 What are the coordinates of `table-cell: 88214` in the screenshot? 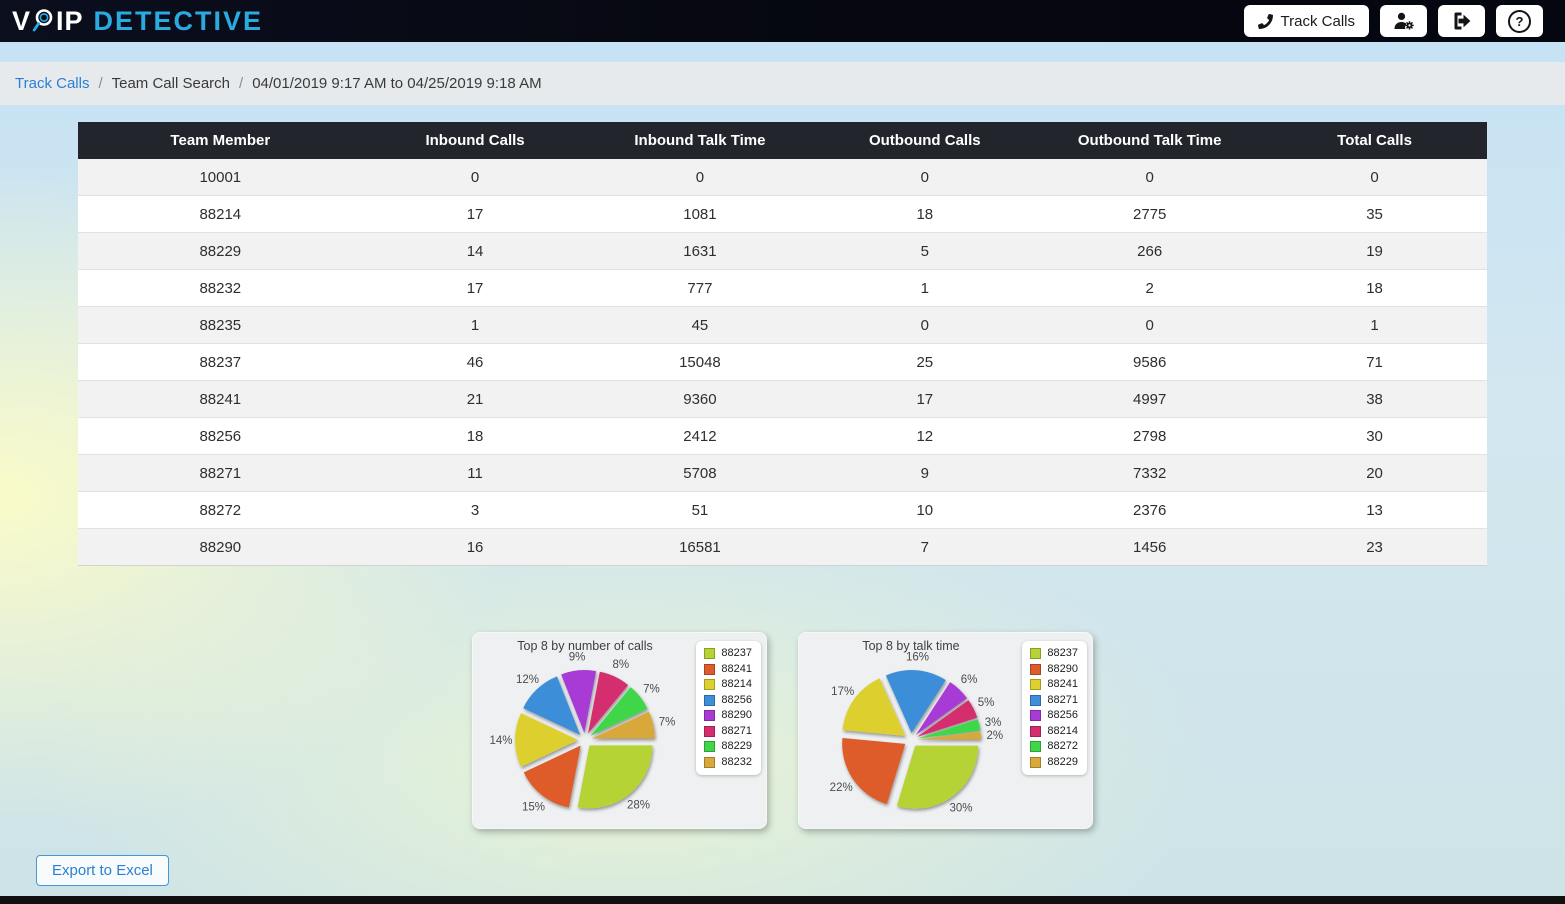 It's located at (220, 214).